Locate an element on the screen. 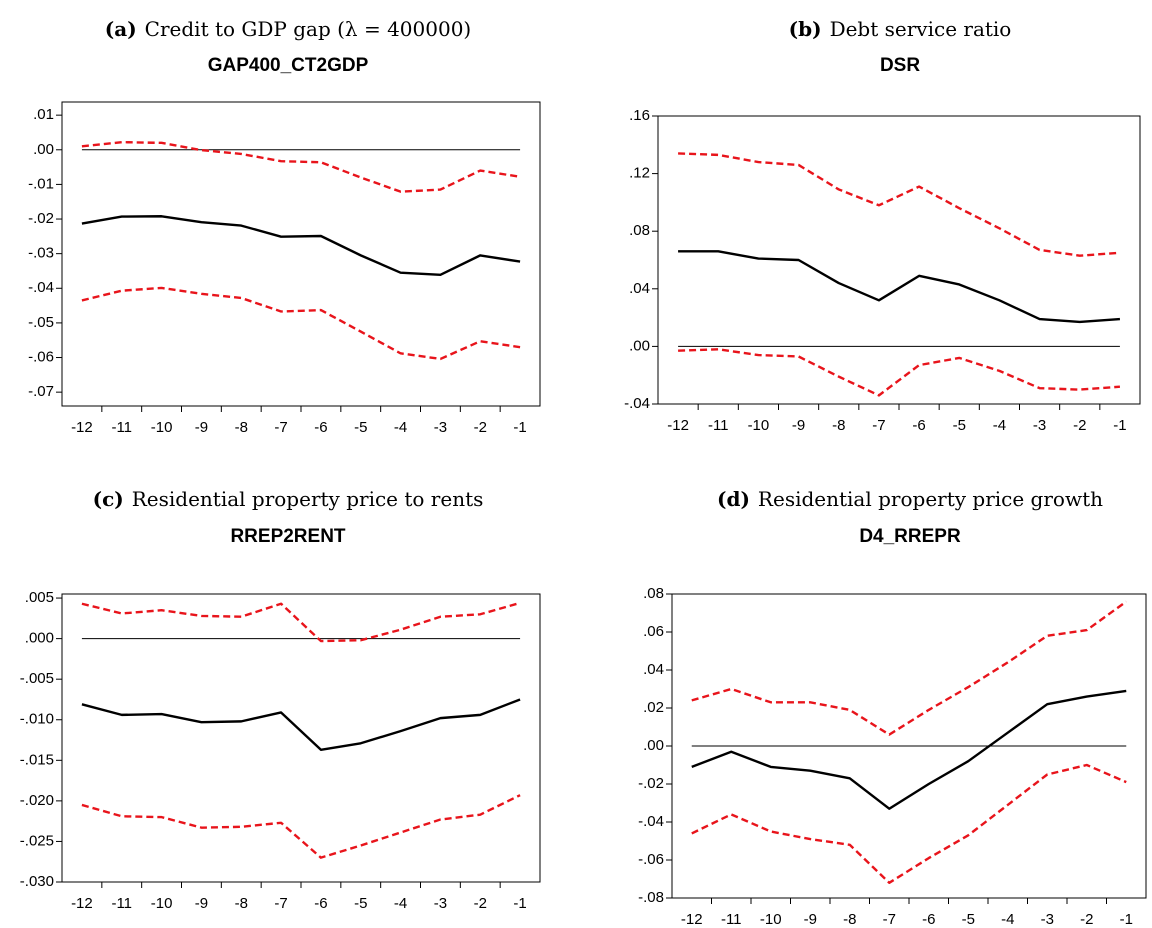 This screenshot has height=928, width=1152. y-tick-label: .005 is located at coordinates (39, 597).